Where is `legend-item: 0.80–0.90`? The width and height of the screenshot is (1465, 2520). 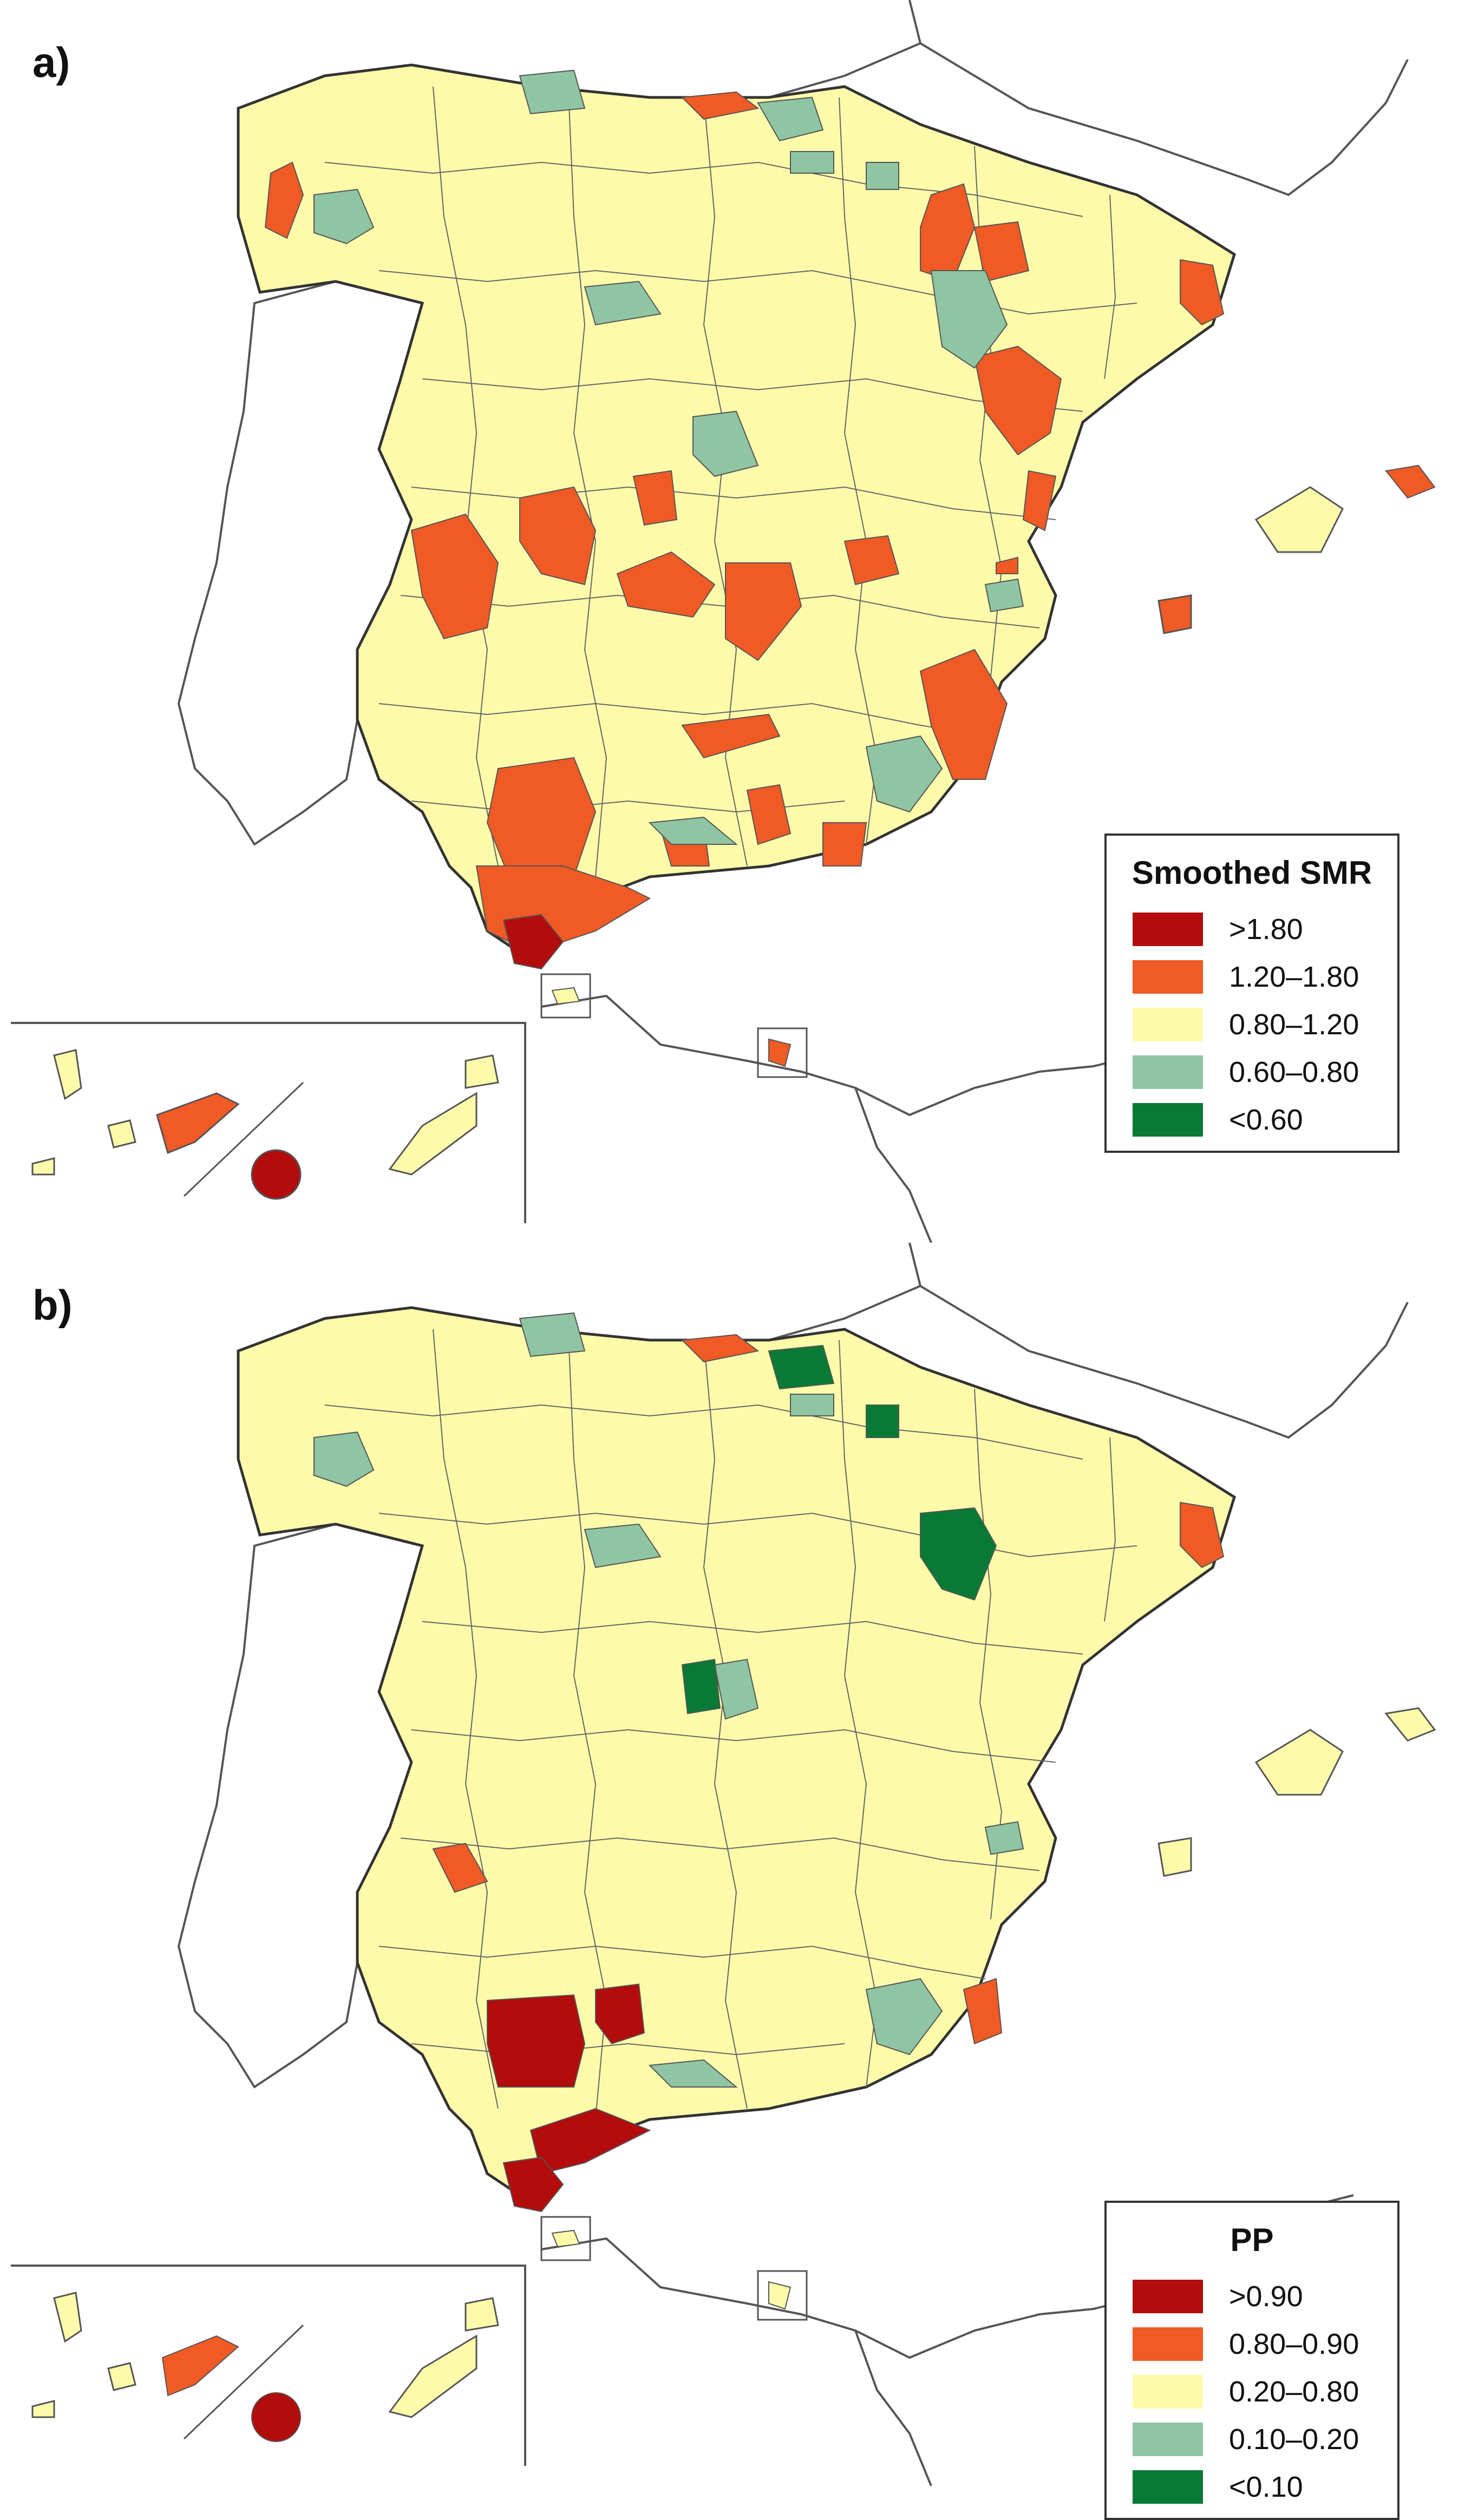 legend-item: 0.80–0.90 is located at coordinates (1252, 2344).